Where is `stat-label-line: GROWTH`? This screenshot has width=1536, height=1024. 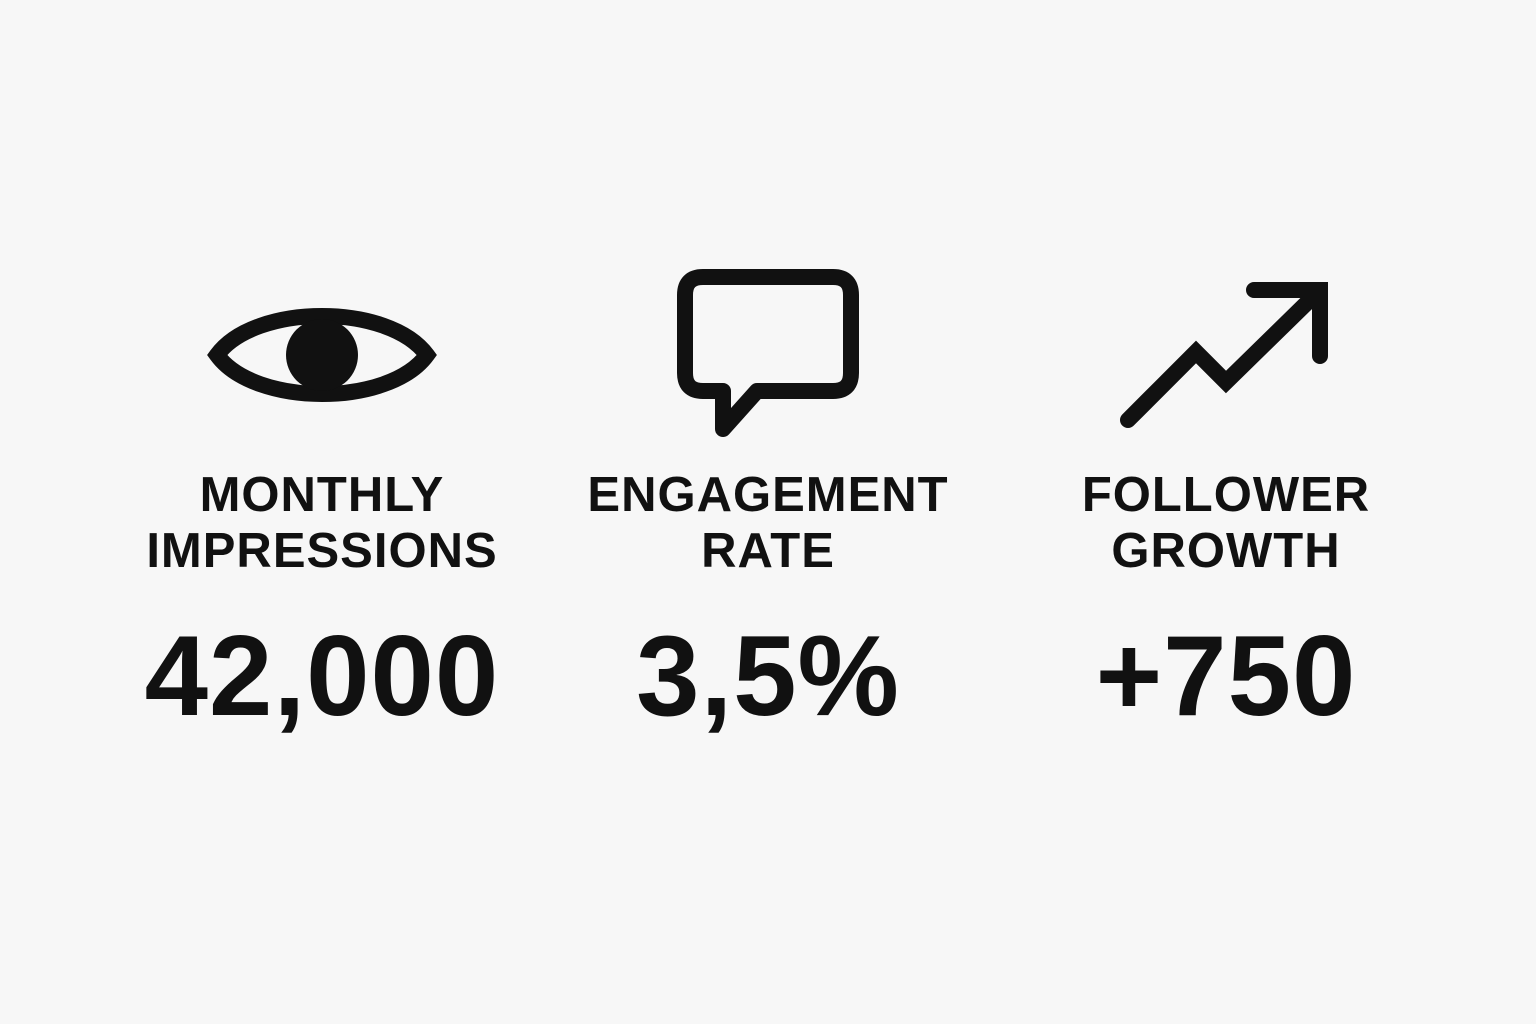 stat-label-line: GROWTH is located at coordinates (1226, 551).